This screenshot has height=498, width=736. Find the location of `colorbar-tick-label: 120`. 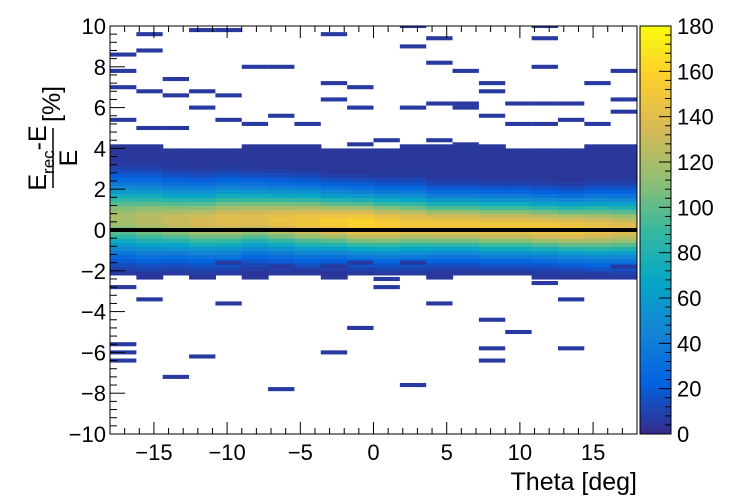

colorbar-tick-label: 120 is located at coordinates (695, 162).